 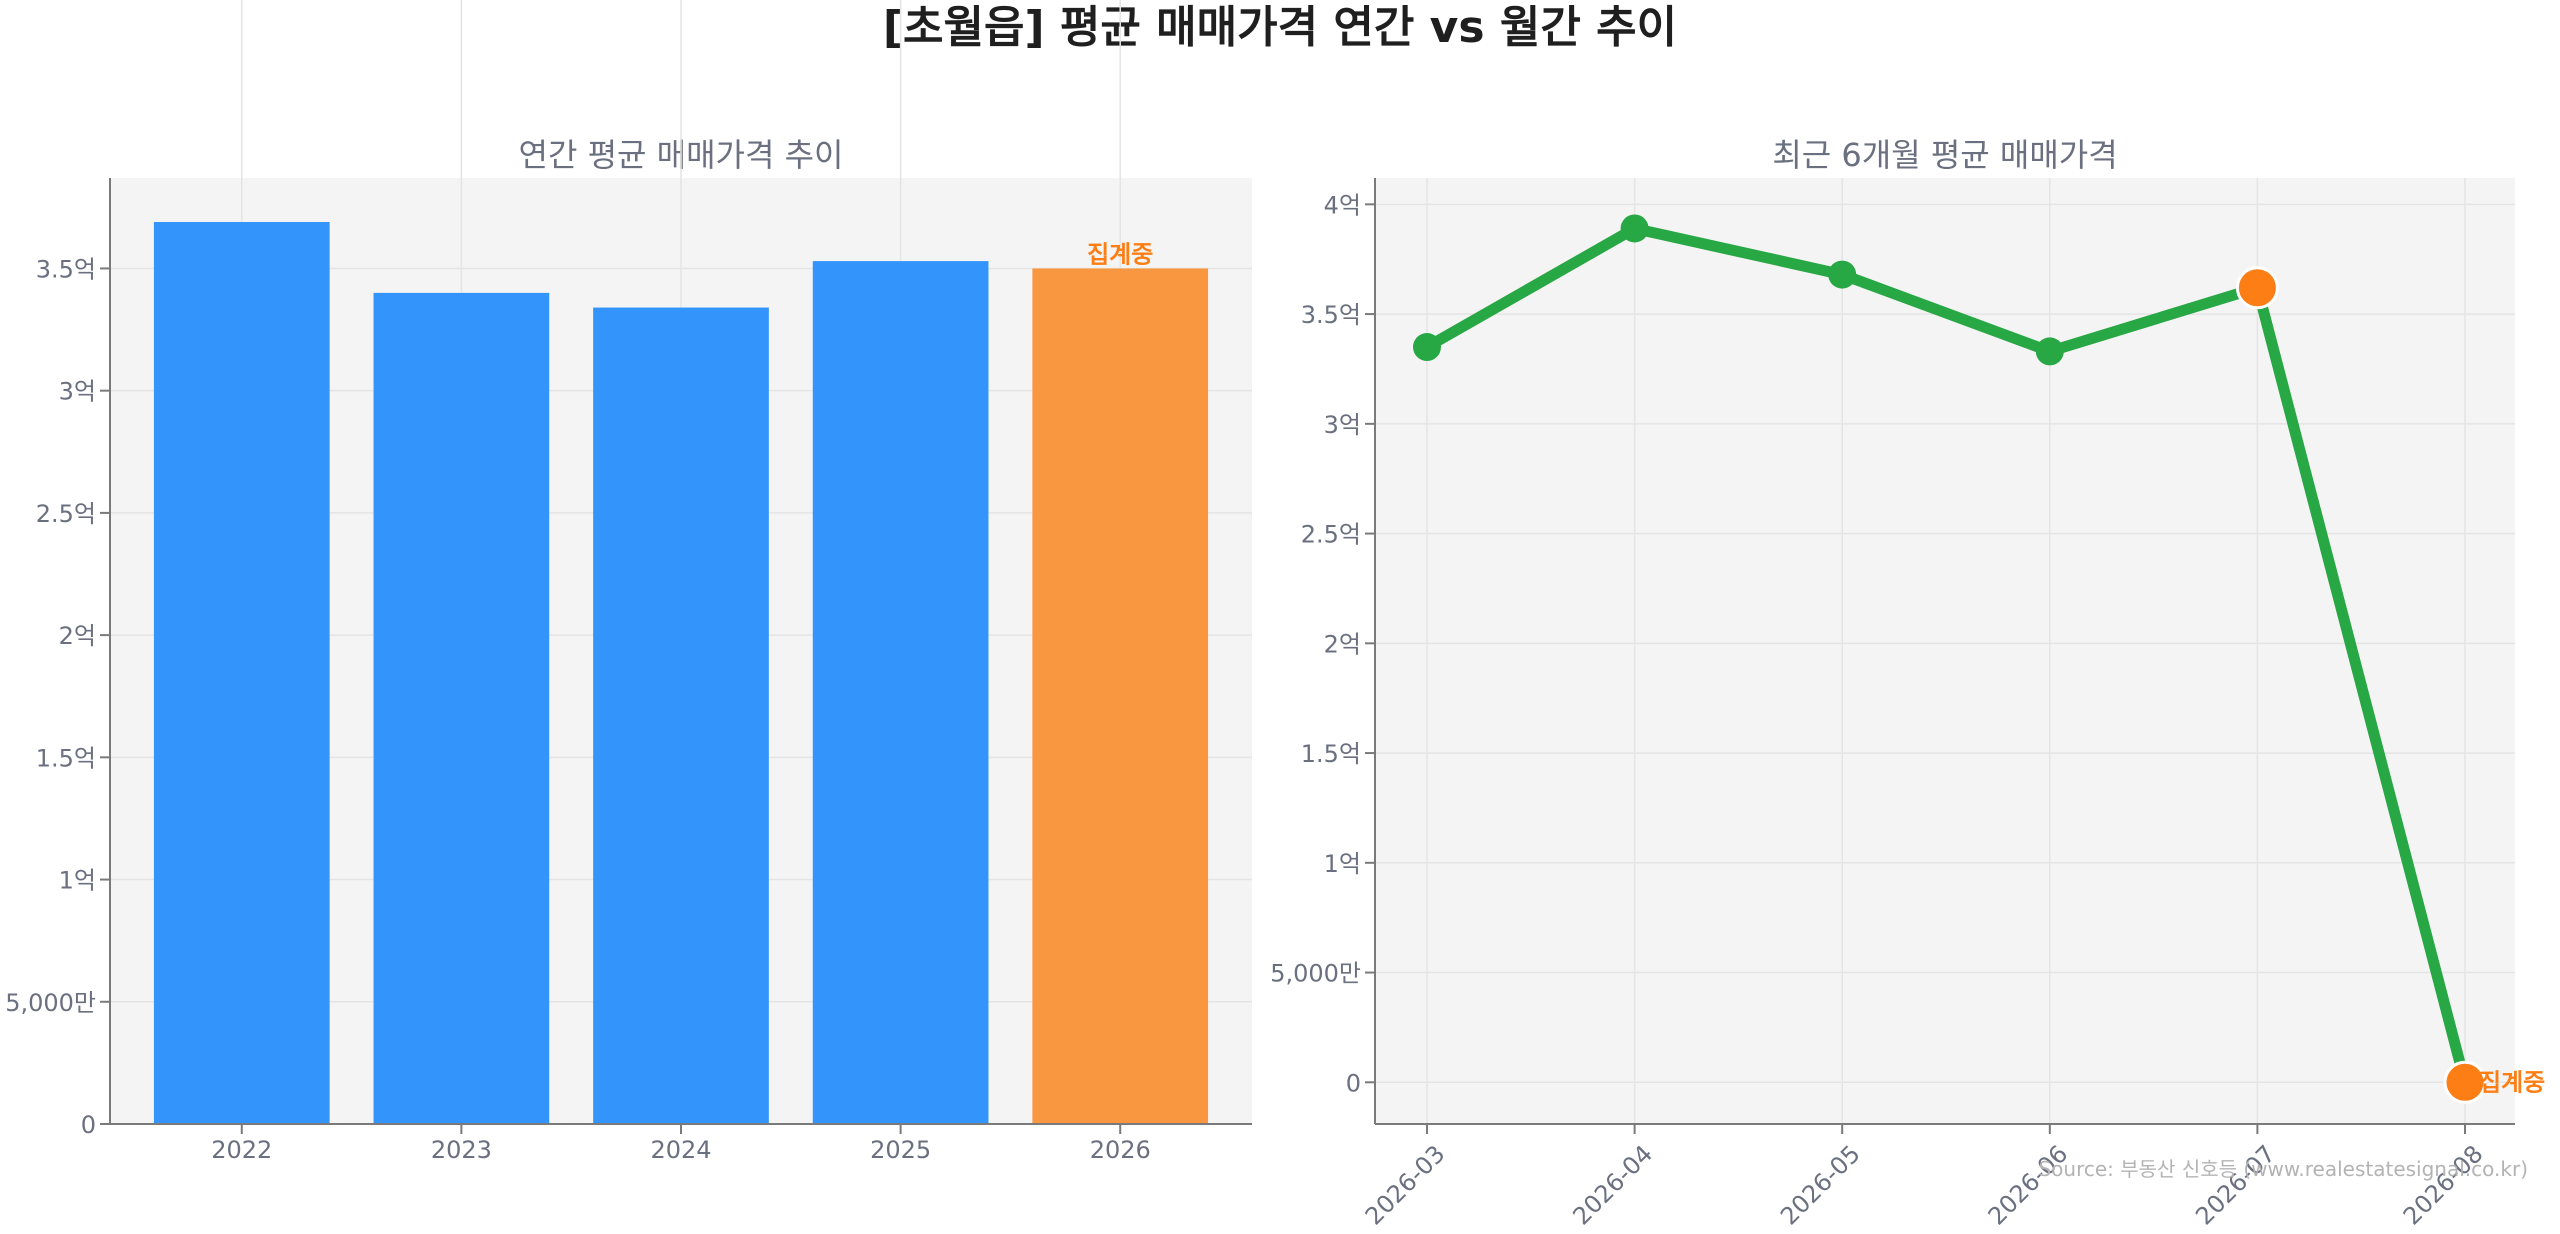 I want to click on line-y-tick-label: 3억, so click(x=1342, y=425).